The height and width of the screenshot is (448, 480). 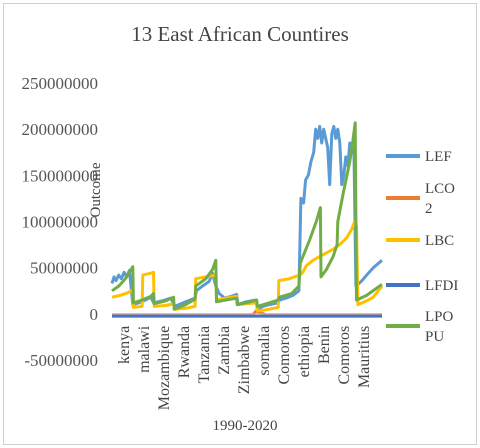 I want to click on x-tick-label: kenya, so click(x=124, y=345).